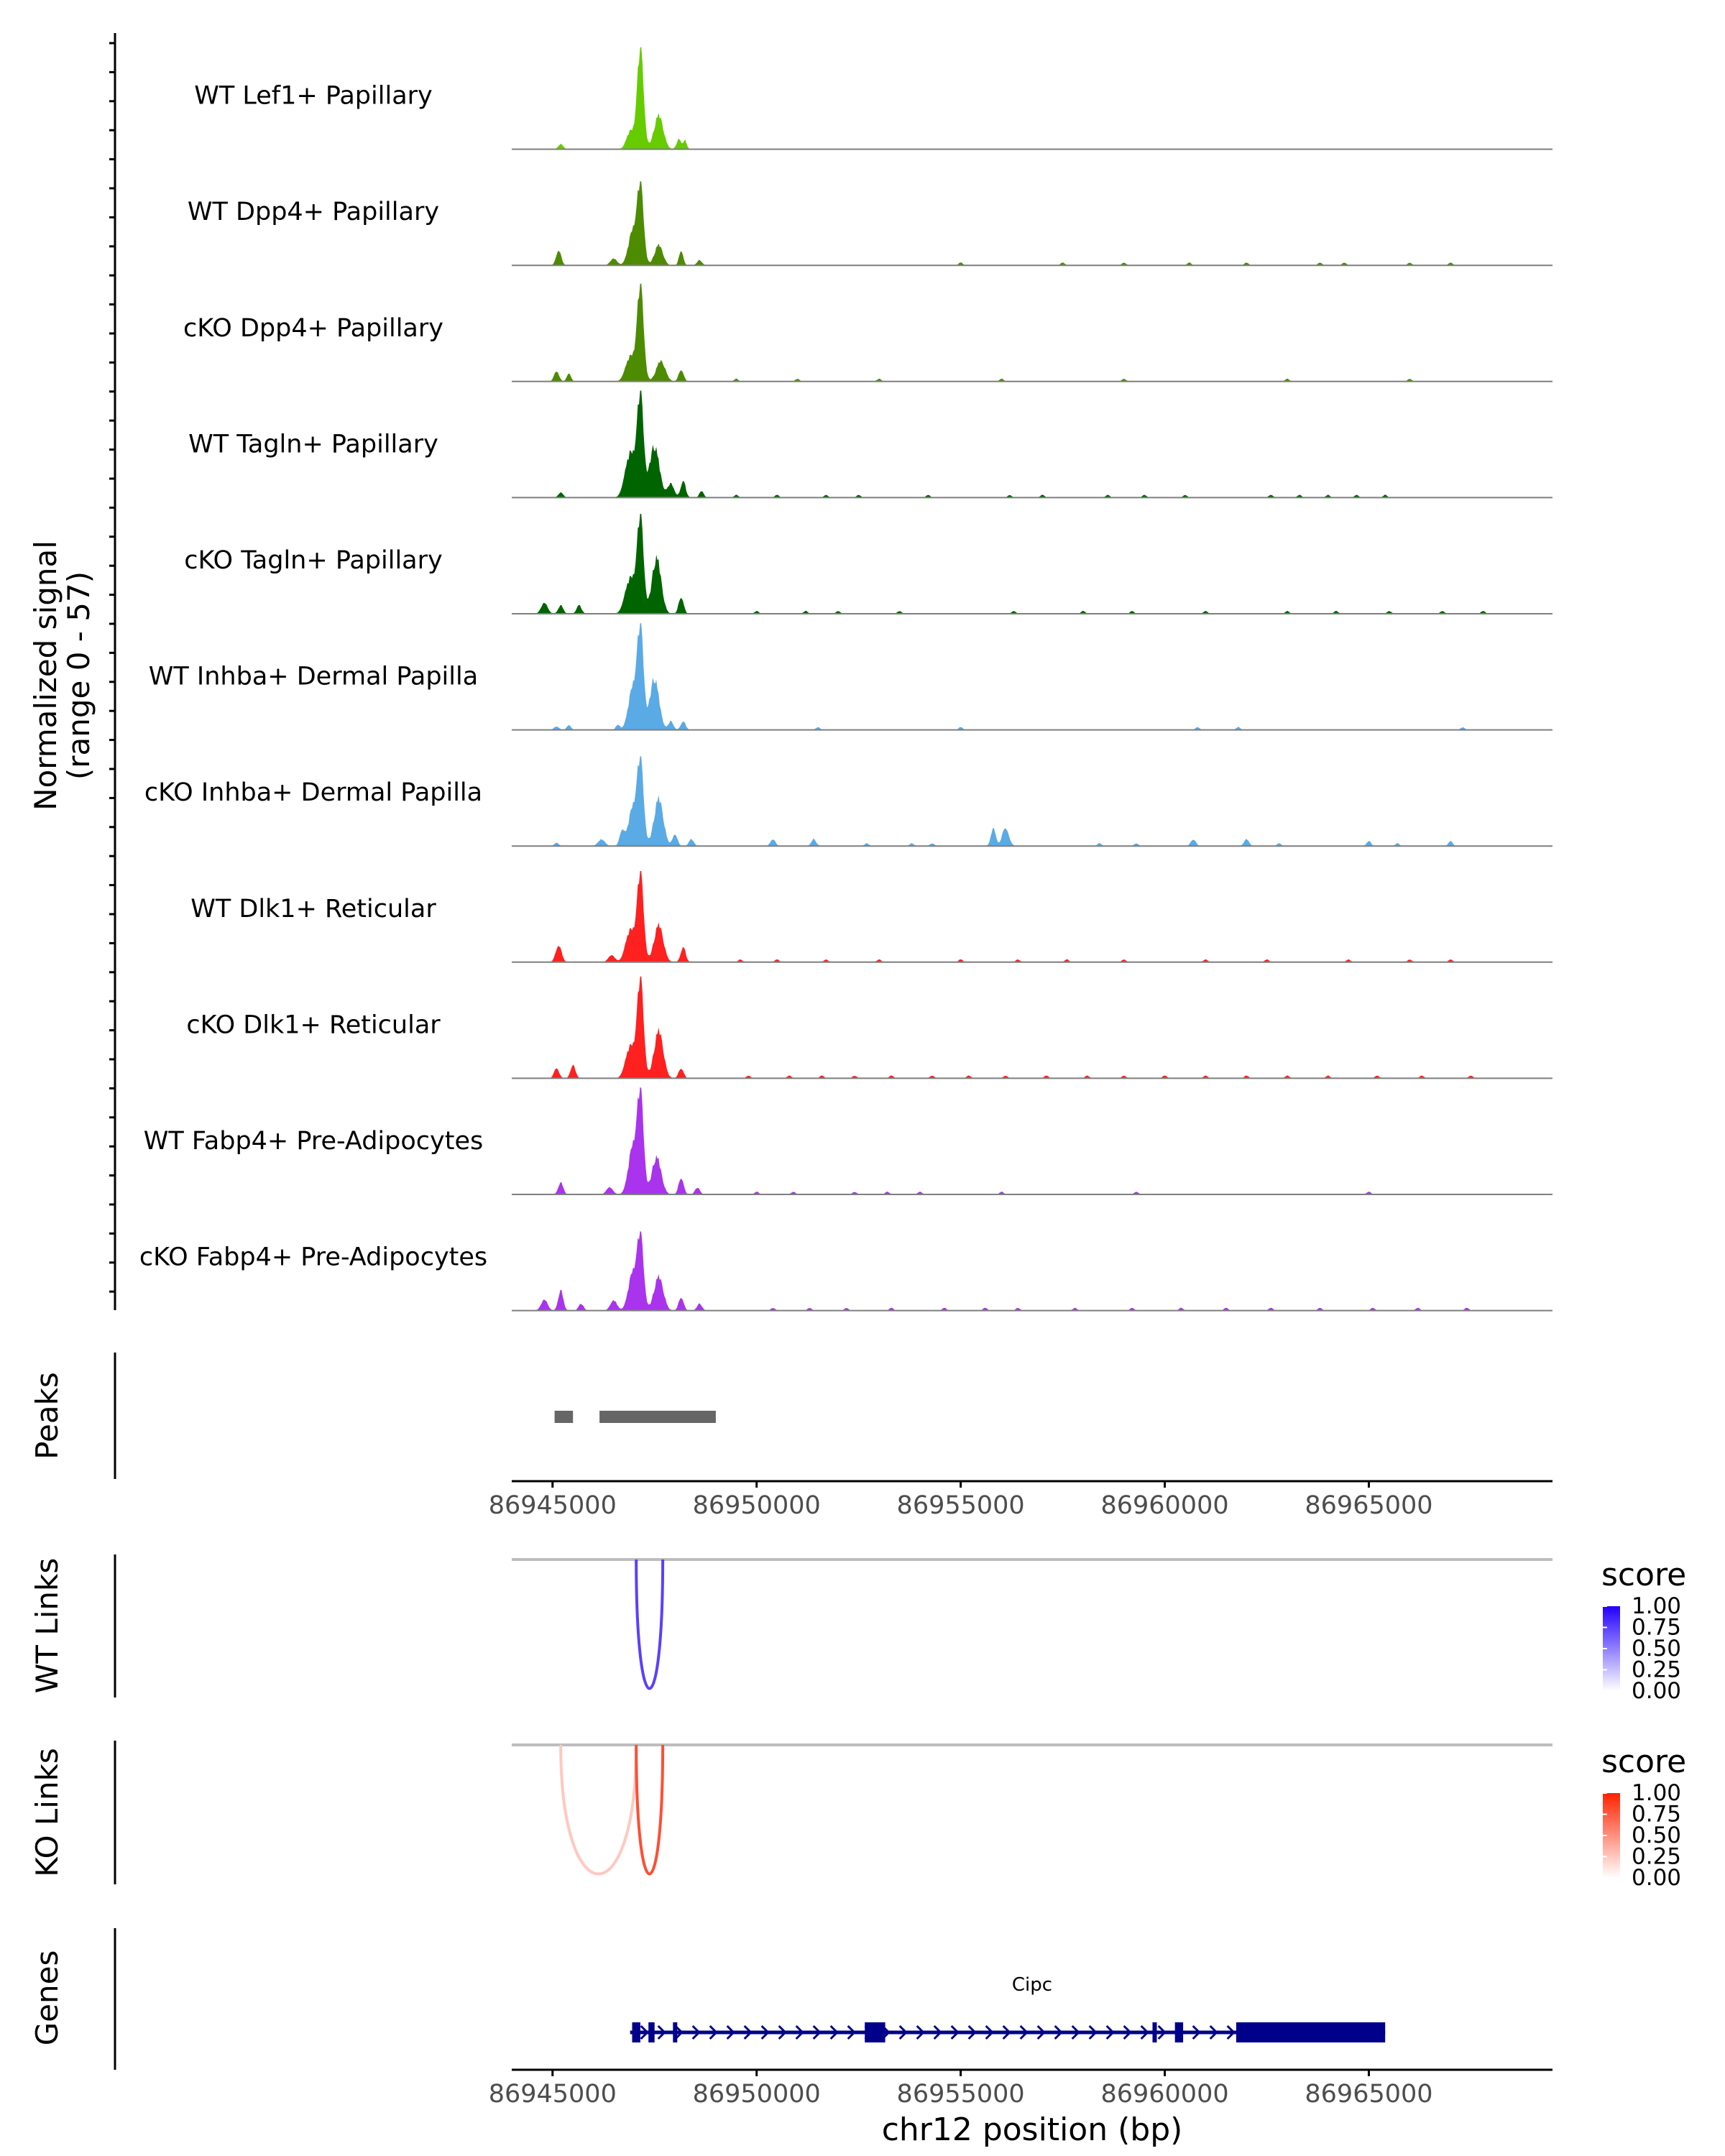  I want to click on track-label: cKO Inhba+ Dermal Papilla, so click(313, 792).